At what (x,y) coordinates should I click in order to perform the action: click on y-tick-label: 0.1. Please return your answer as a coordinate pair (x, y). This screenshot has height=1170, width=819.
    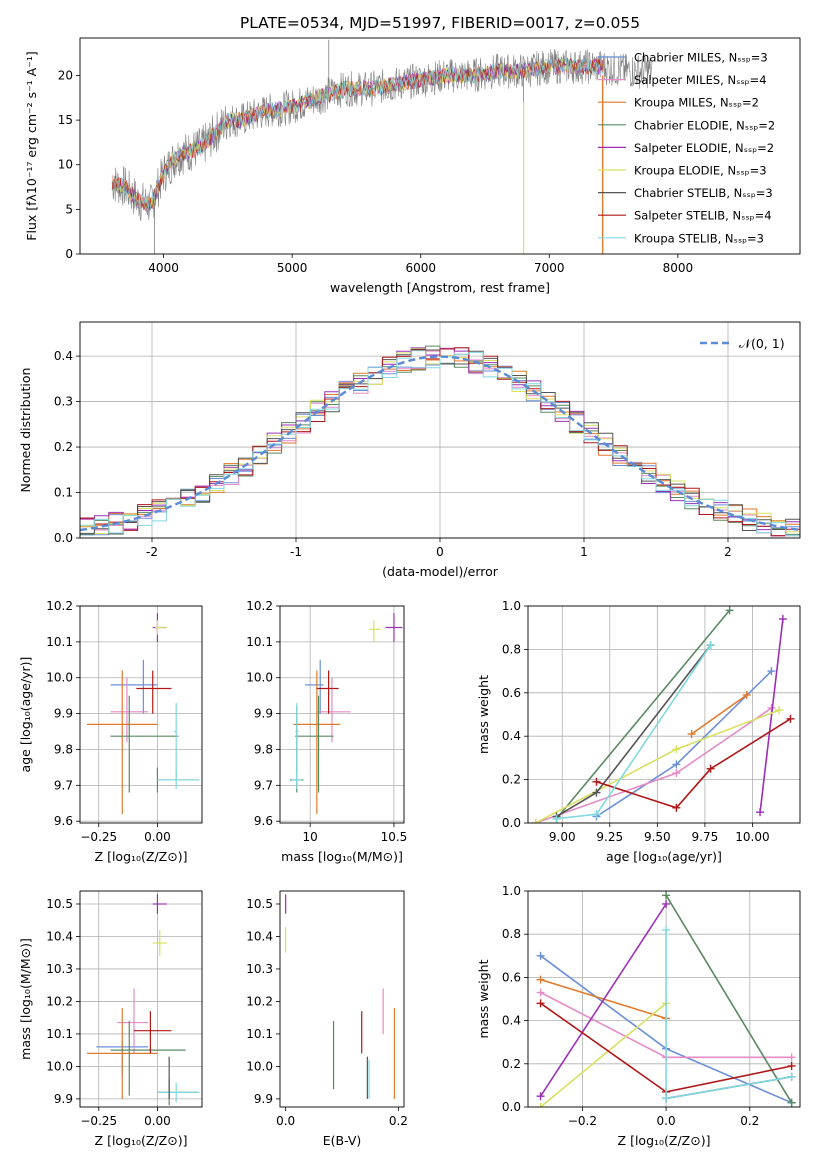
    Looking at the image, I should click on (63, 493).